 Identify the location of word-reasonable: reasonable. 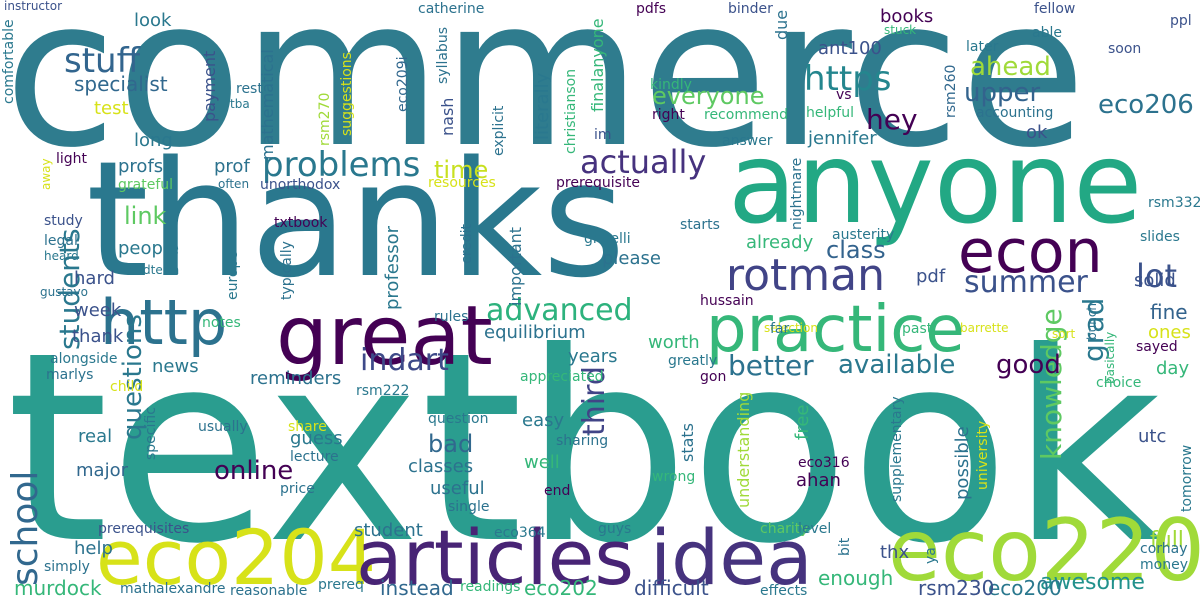
(269, 591).